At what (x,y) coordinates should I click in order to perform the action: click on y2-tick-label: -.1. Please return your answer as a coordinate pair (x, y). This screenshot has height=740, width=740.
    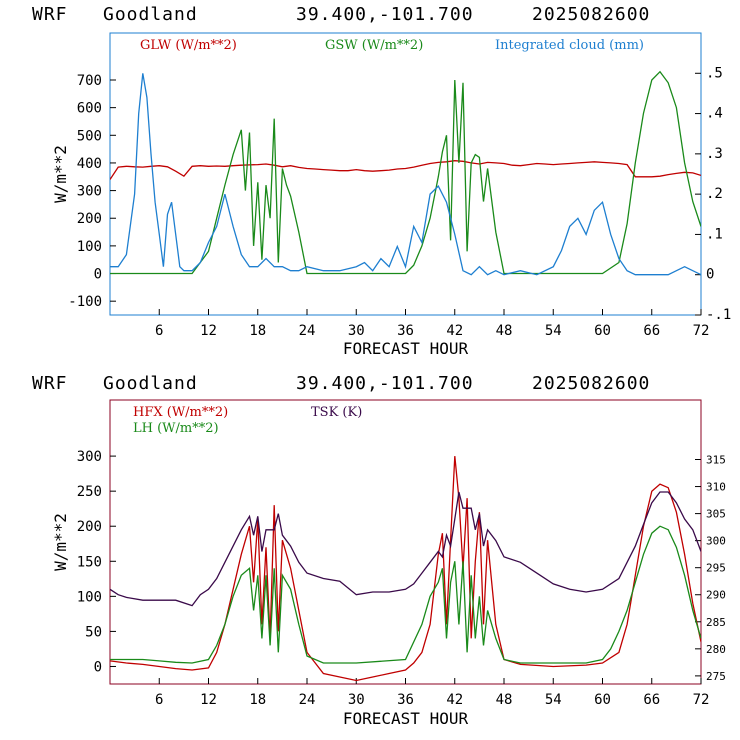
    Looking at the image, I should click on (718, 315).